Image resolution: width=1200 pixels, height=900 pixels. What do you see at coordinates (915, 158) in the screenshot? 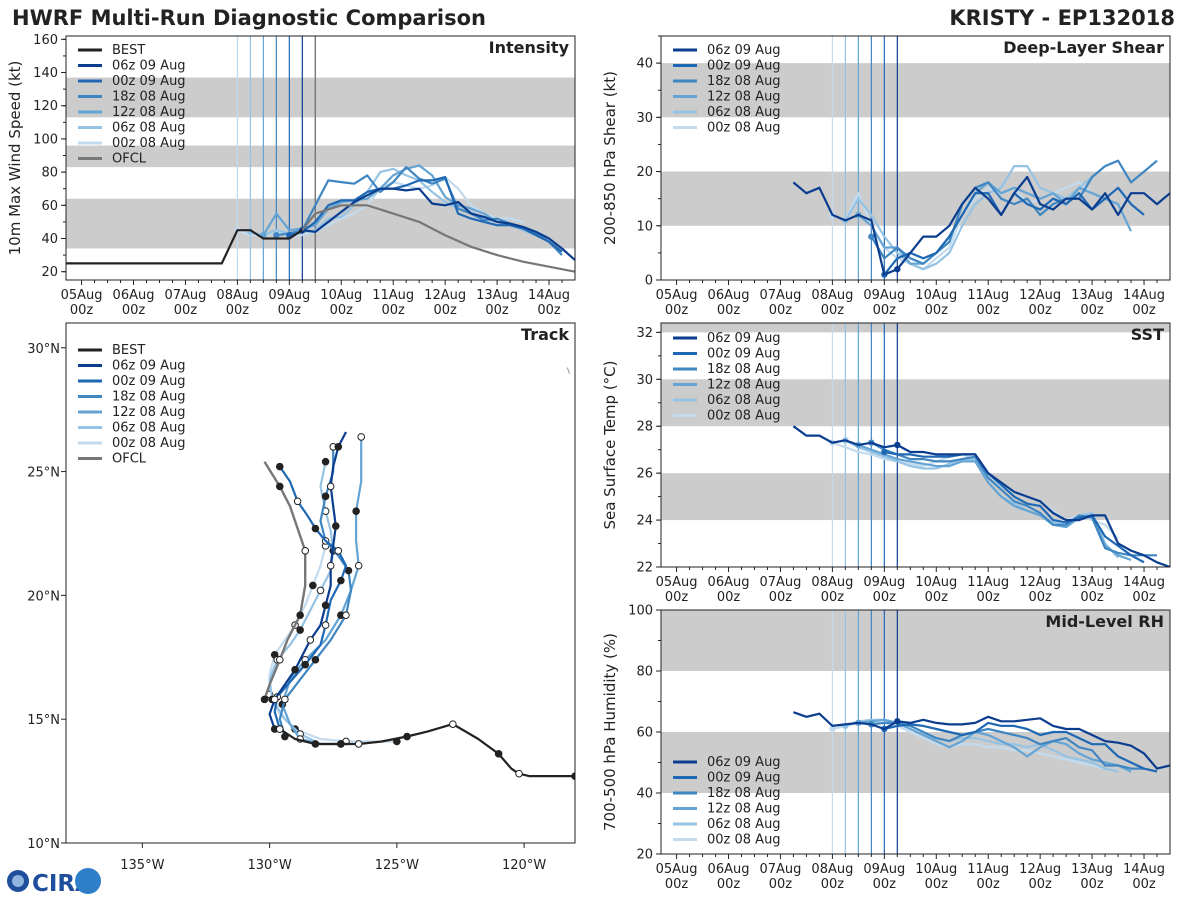
I see `shear-frame` at bounding box center [915, 158].